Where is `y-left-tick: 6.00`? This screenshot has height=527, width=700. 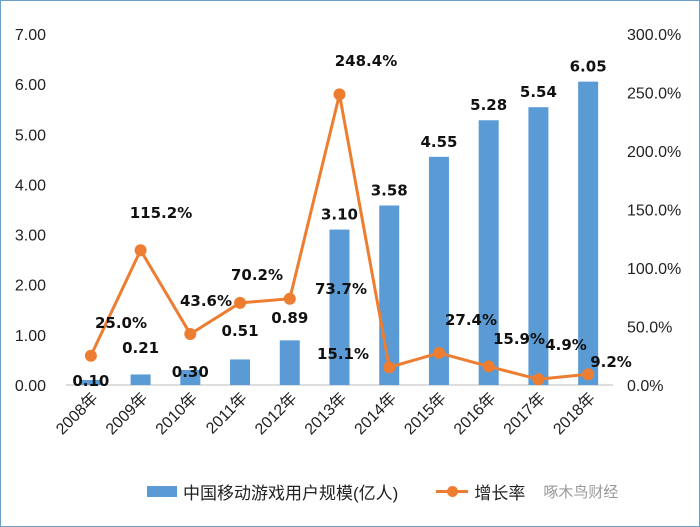 y-left-tick: 6.00 is located at coordinates (30, 85).